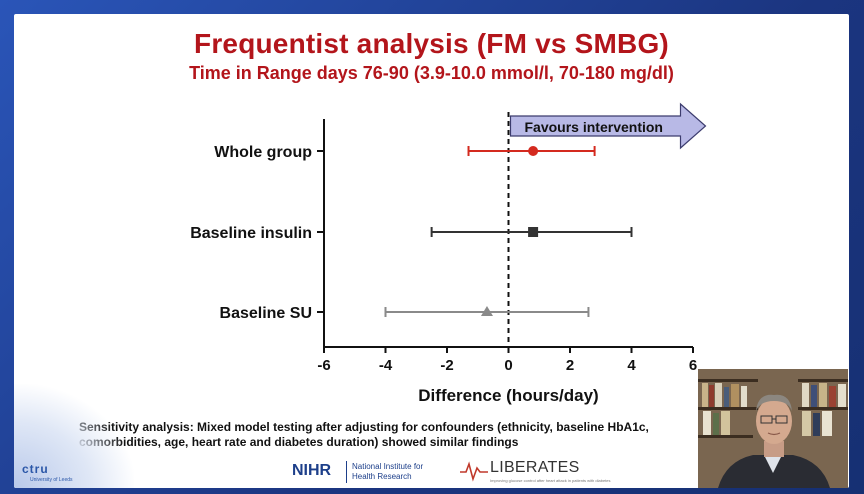  What do you see at coordinates (35, 469) in the screenshot?
I see `ctru-logo: ctru` at bounding box center [35, 469].